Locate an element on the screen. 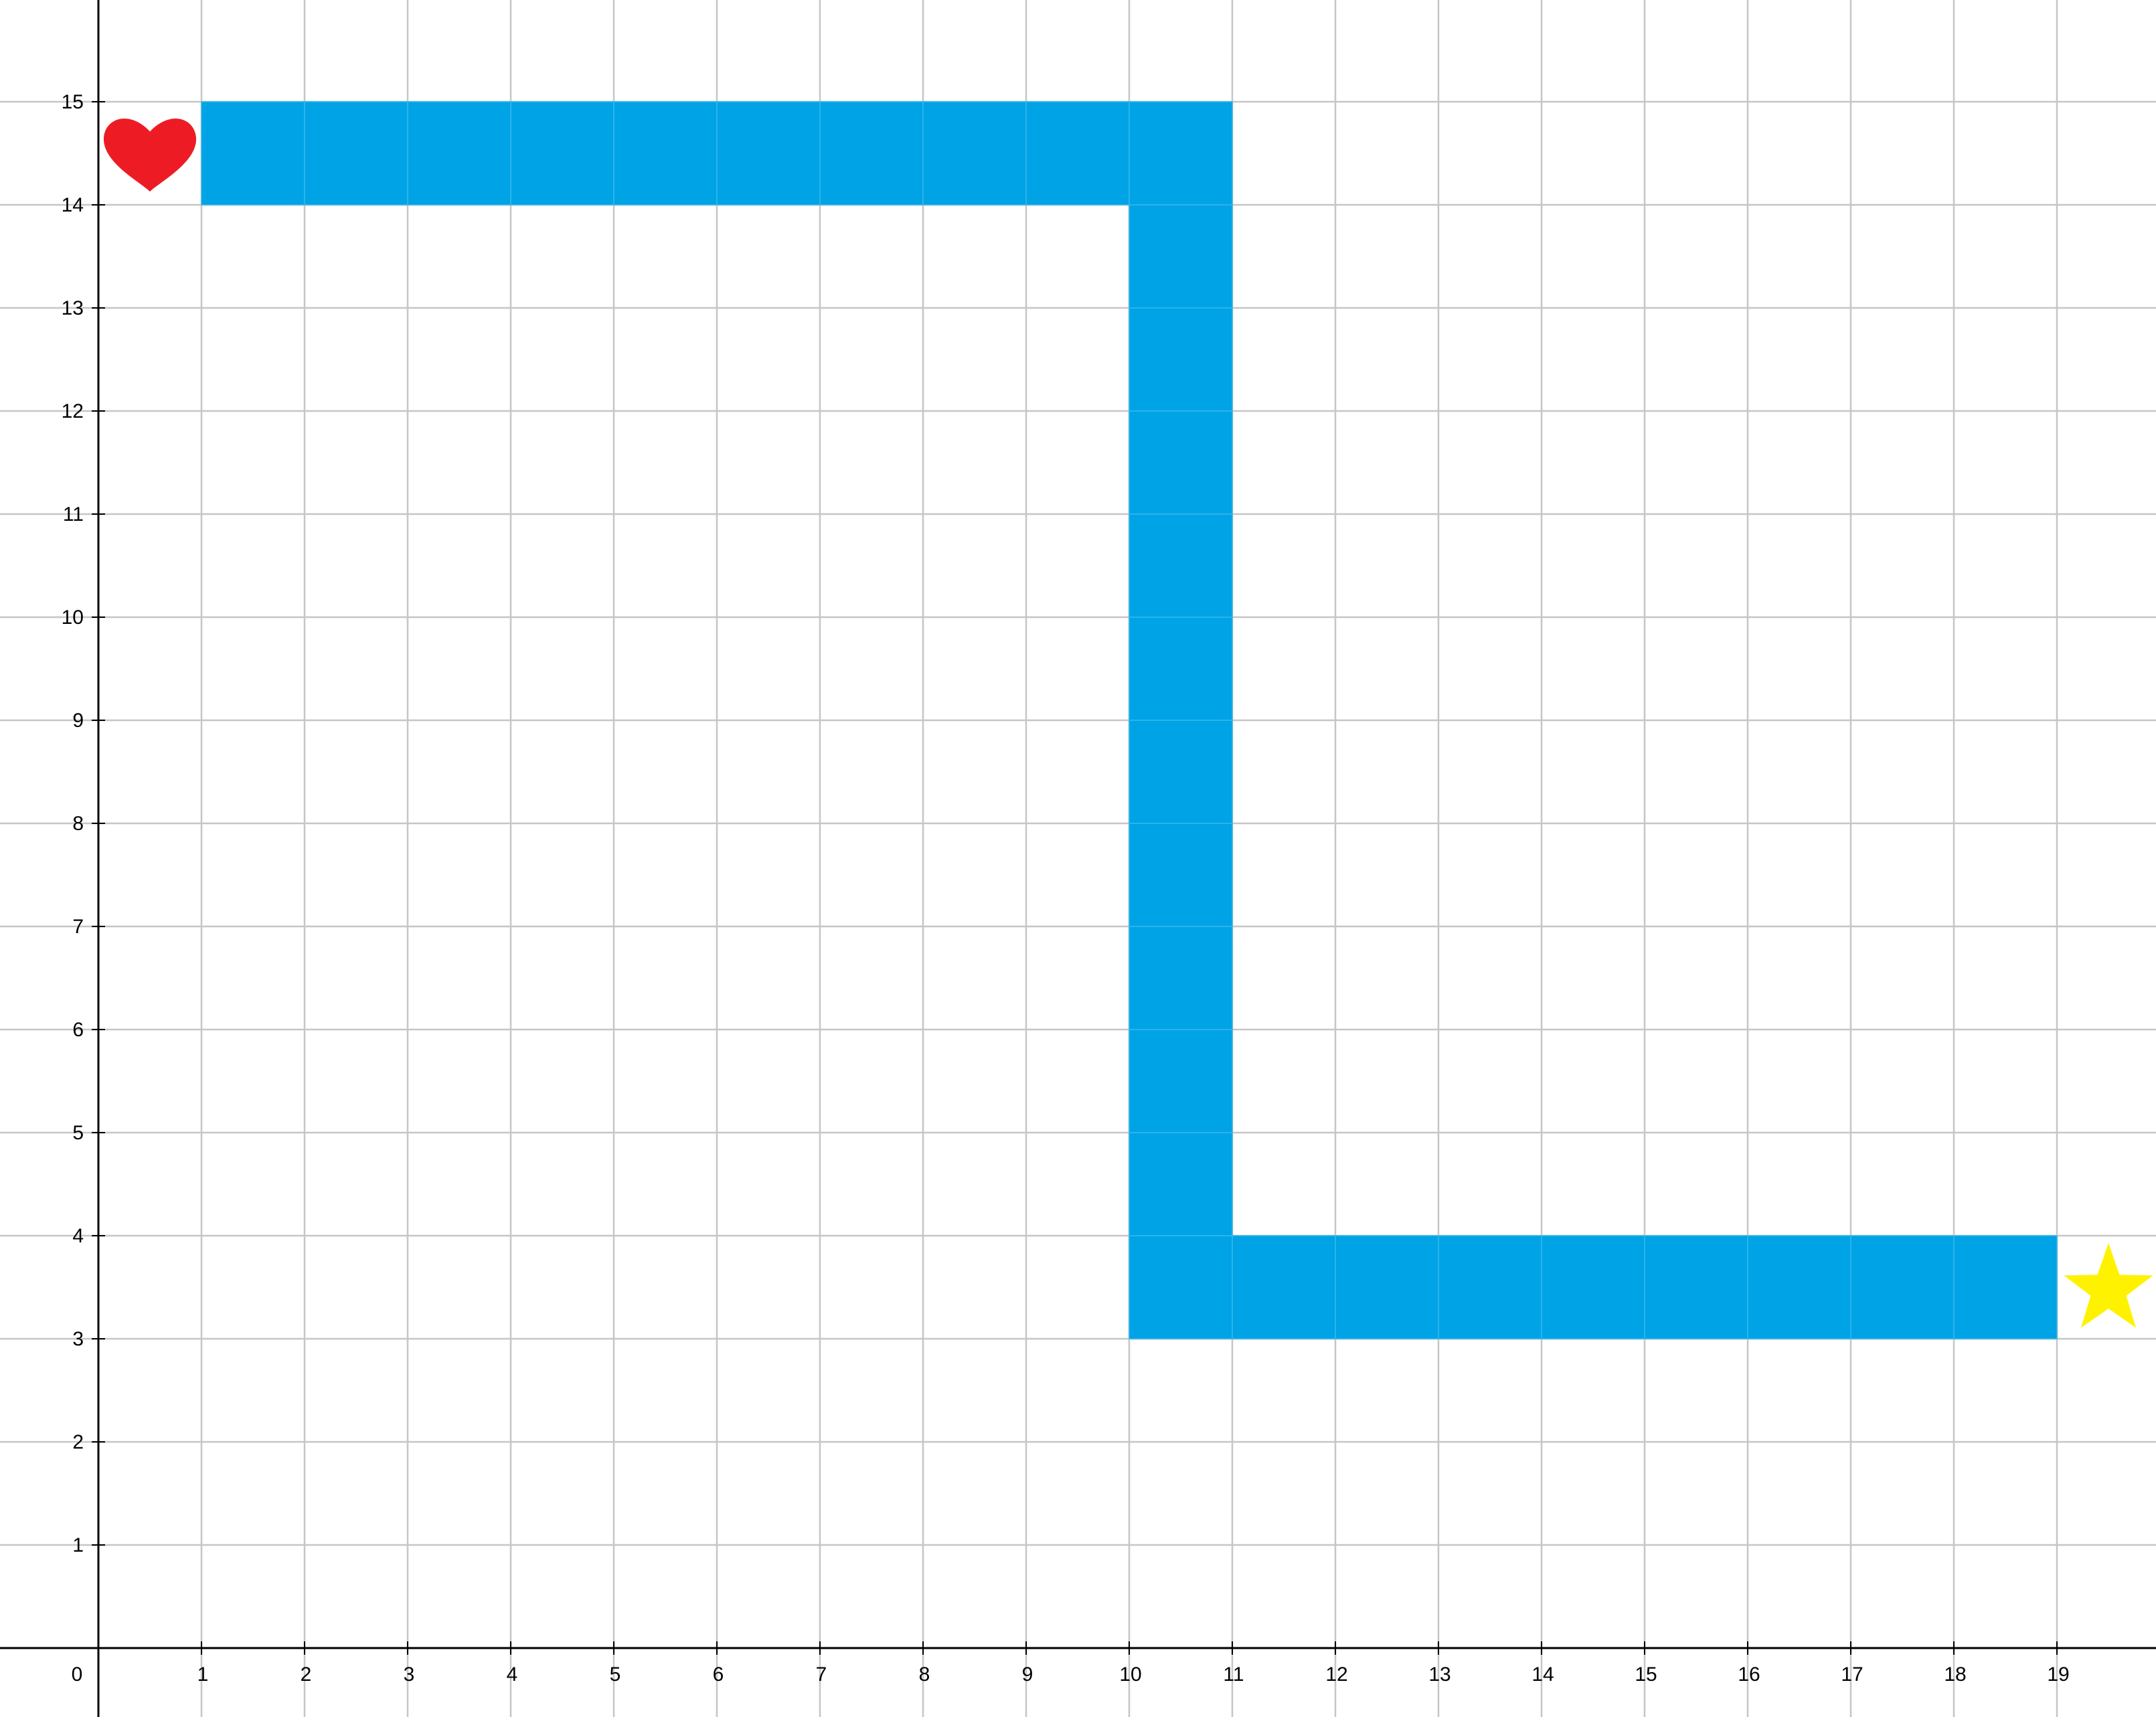 The width and height of the screenshot is (2156, 1717). x-tick-label: 15 is located at coordinates (1646, 1674).